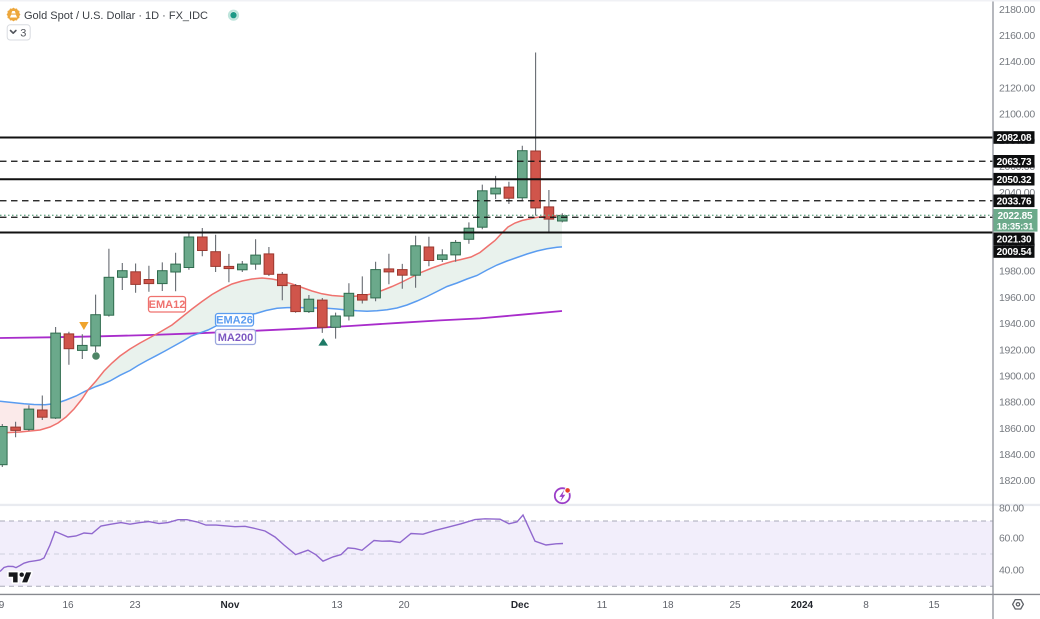  What do you see at coordinates (404, 605) in the screenshot?
I see `svg-text: 20` at bounding box center [404, 605].